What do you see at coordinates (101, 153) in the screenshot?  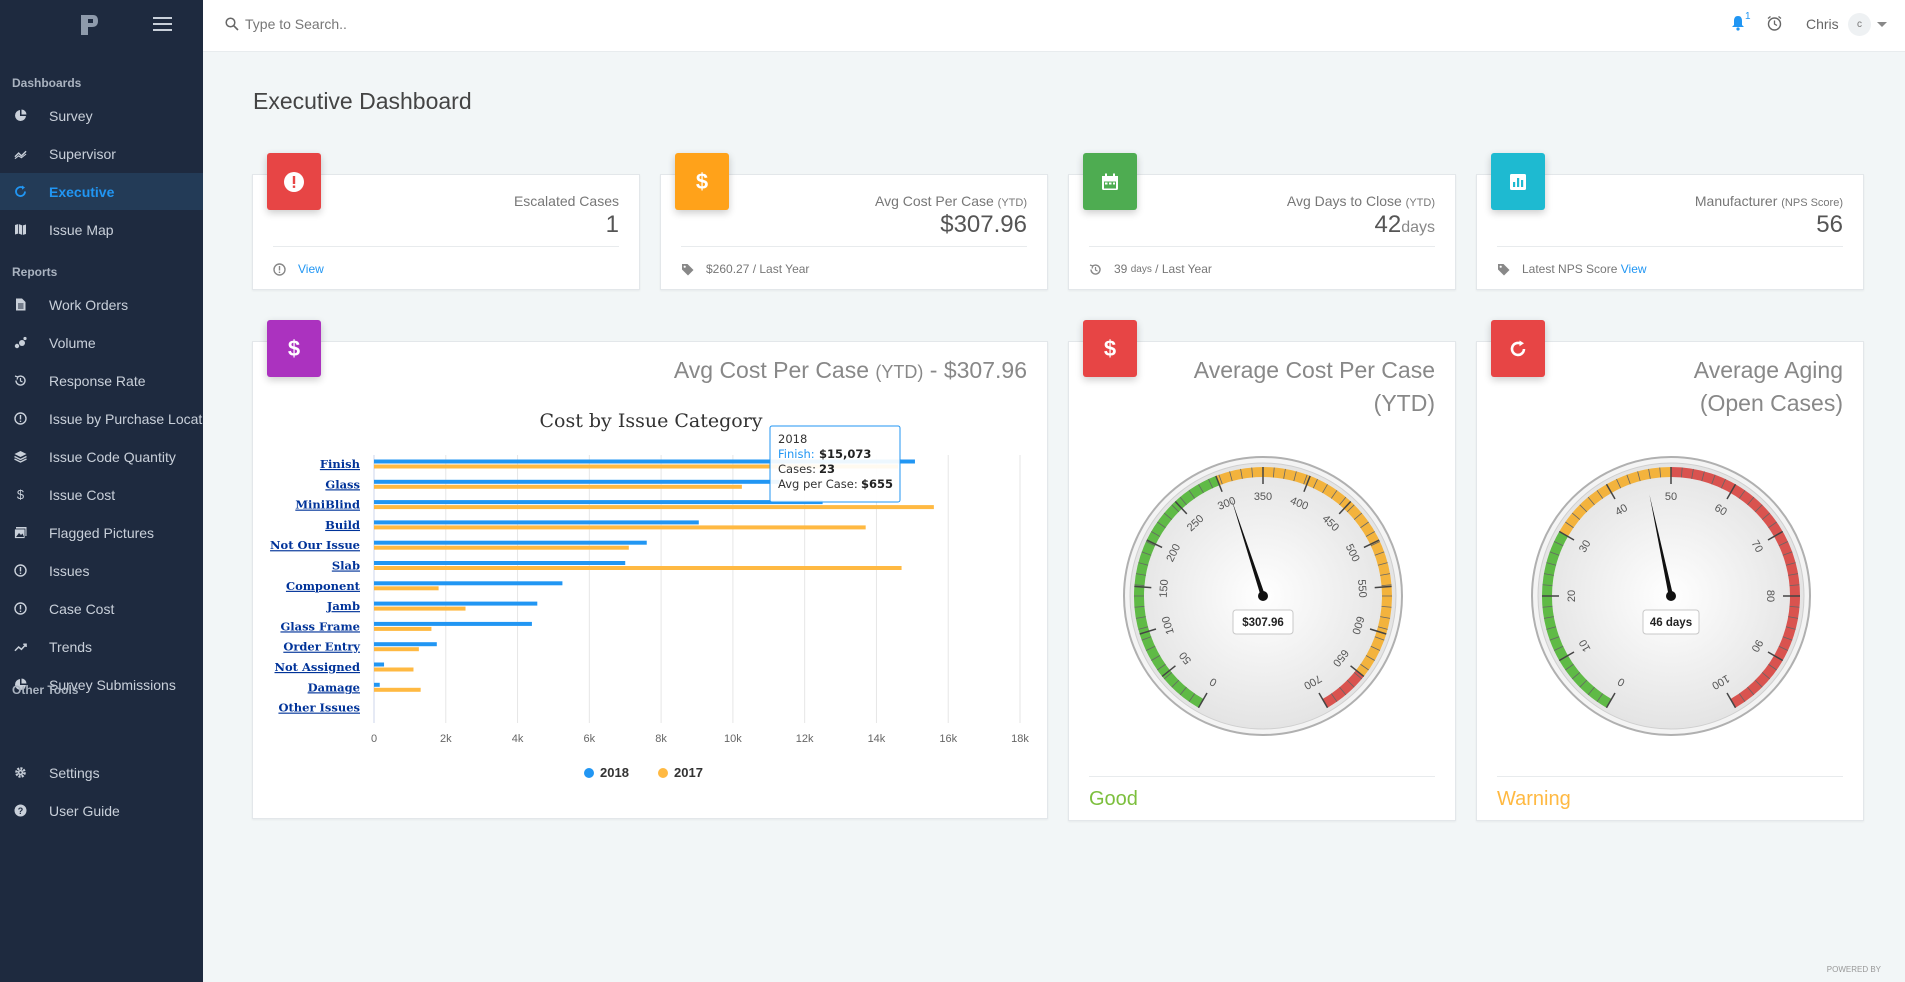 I see `sidebar-item-supervisor: Supervisor` at bounding box center [101, 153].